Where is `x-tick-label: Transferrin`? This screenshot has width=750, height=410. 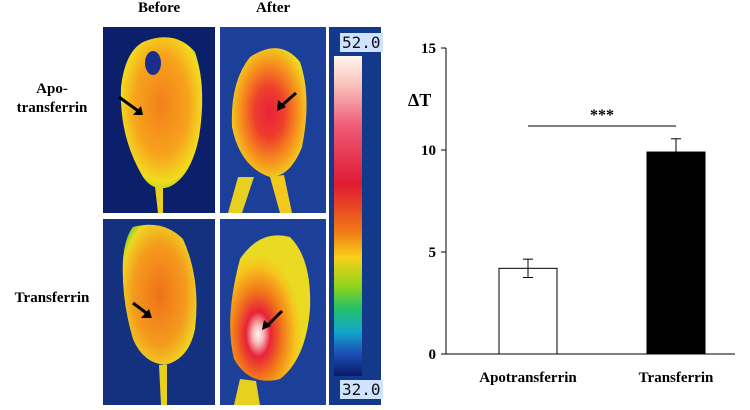
x-tick-label: Transferrin is located at coordinates (676, 378).